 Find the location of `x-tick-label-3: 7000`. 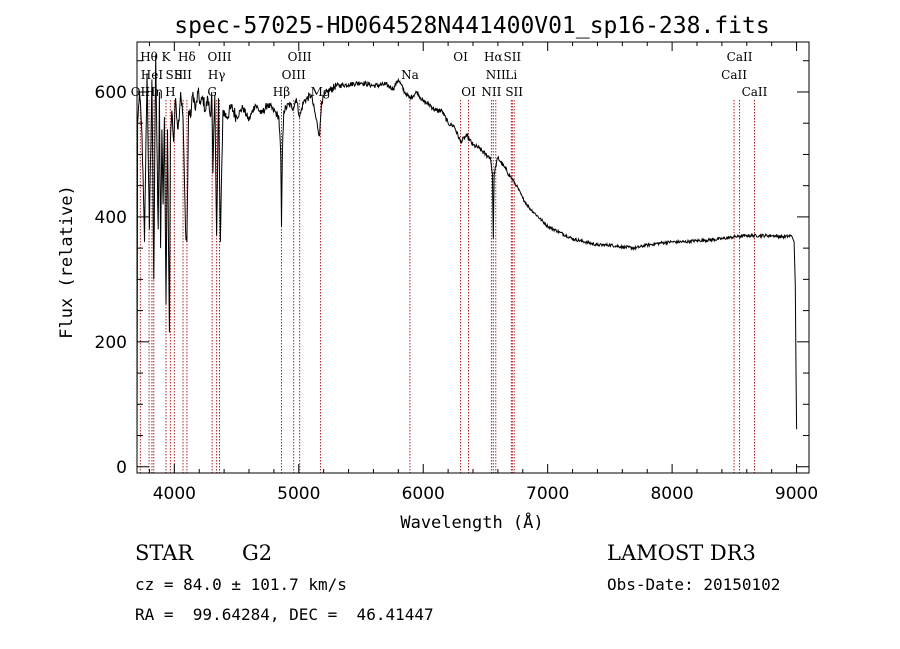

x-tick-label-3: 7000 is located at coordinates (547, 494).